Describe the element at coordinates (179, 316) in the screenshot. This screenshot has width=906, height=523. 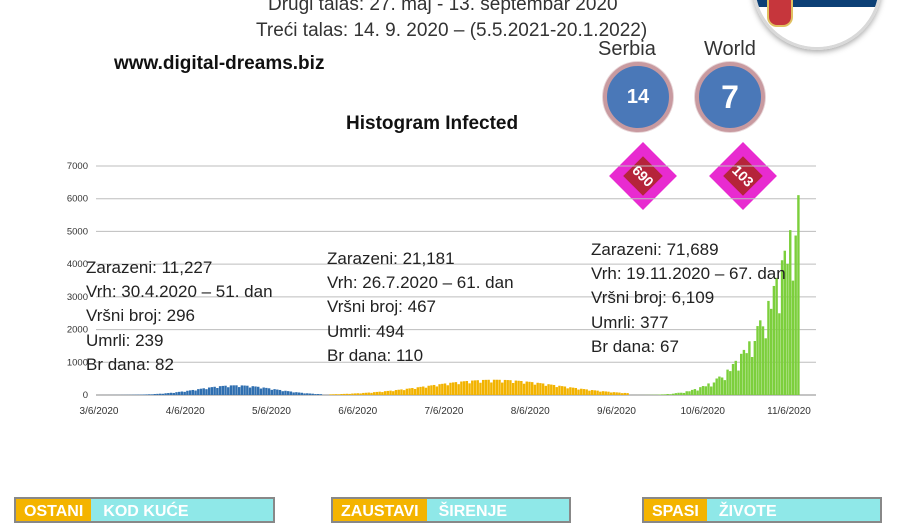
I see `wave1-peak-count: Vršni broj: 296` at that location.